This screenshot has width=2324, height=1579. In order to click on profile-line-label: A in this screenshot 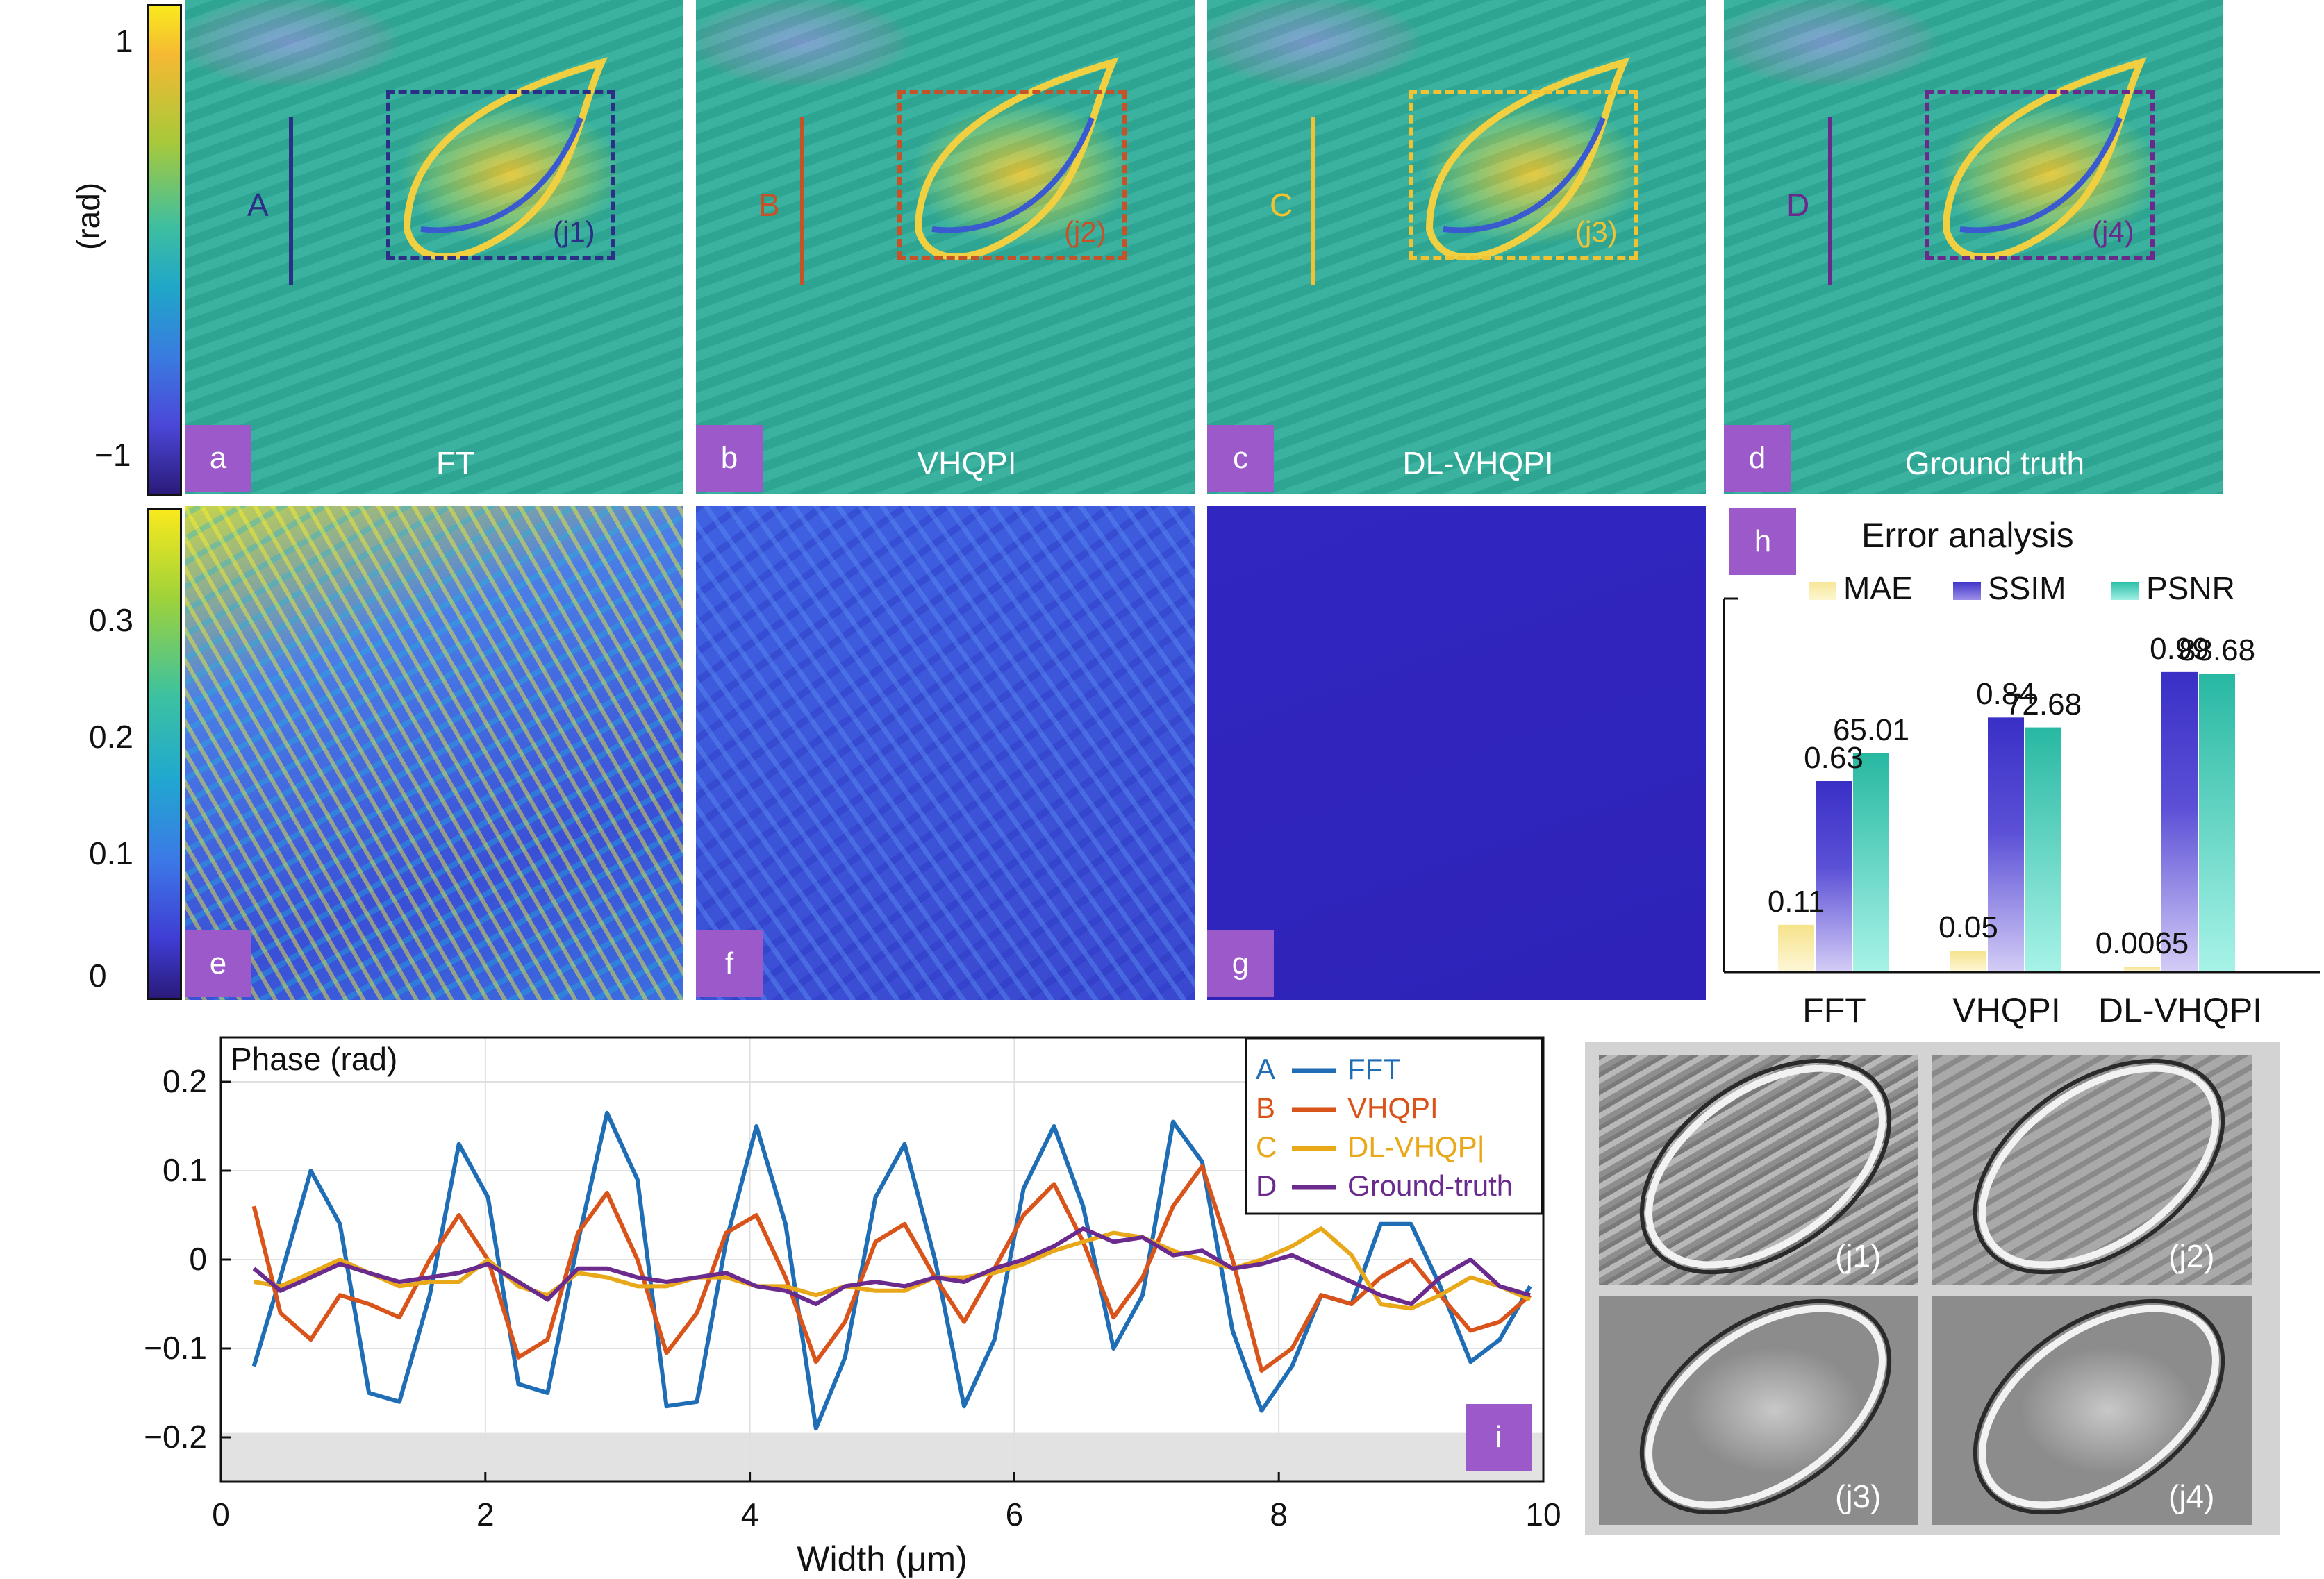, I will do `click(258, 205)`.